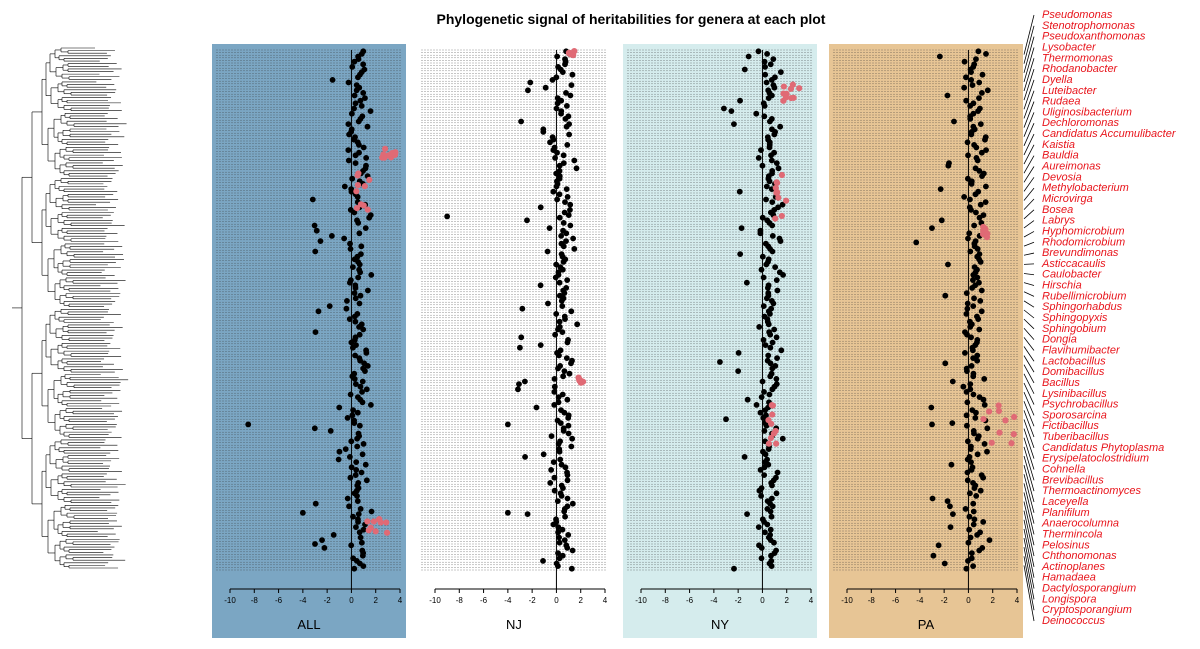 The height and width of the screenshot is (649, 1200). What do you see at coordinates (1057, 210) in the screenshot?
I see `genus-label: Bosea` at bounding box center [1057, 210].